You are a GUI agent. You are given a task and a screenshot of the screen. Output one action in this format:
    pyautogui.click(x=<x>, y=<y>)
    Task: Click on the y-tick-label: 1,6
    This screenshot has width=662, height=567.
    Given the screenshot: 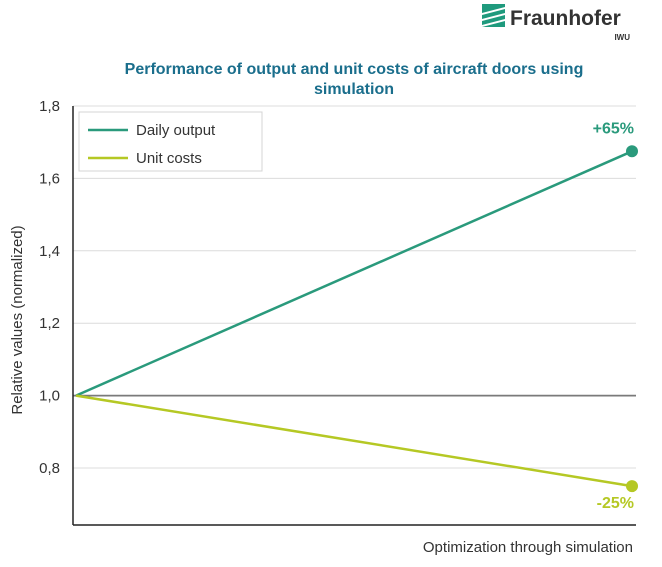 What is the action you would take?
    pyautogui.click(x=49, y=178)
    